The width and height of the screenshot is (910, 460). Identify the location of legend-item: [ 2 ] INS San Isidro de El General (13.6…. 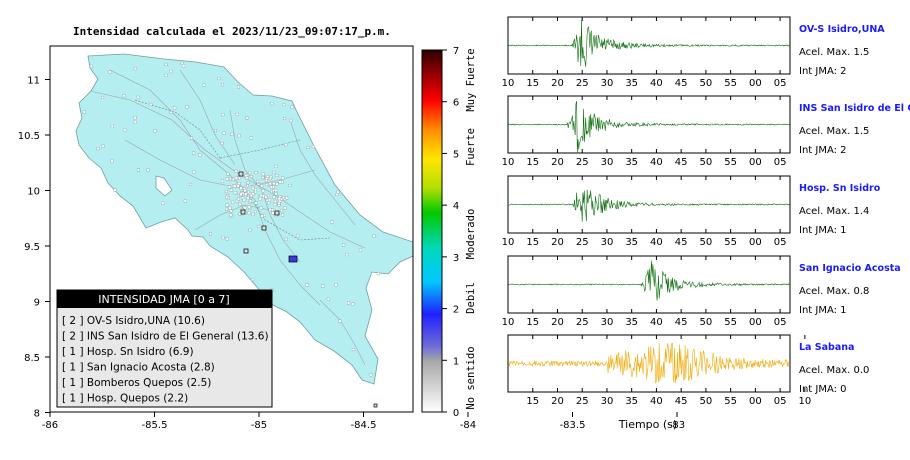
(165, 337).